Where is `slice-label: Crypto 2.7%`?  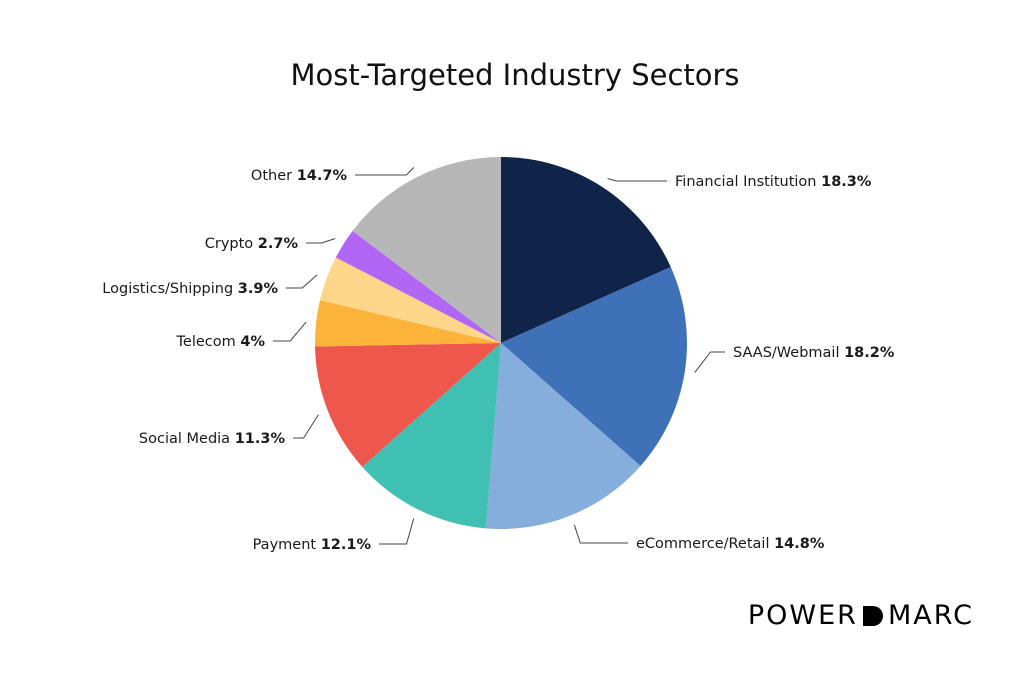
slice-label: Crypto 2.7% is located at coordinates (252, 244).